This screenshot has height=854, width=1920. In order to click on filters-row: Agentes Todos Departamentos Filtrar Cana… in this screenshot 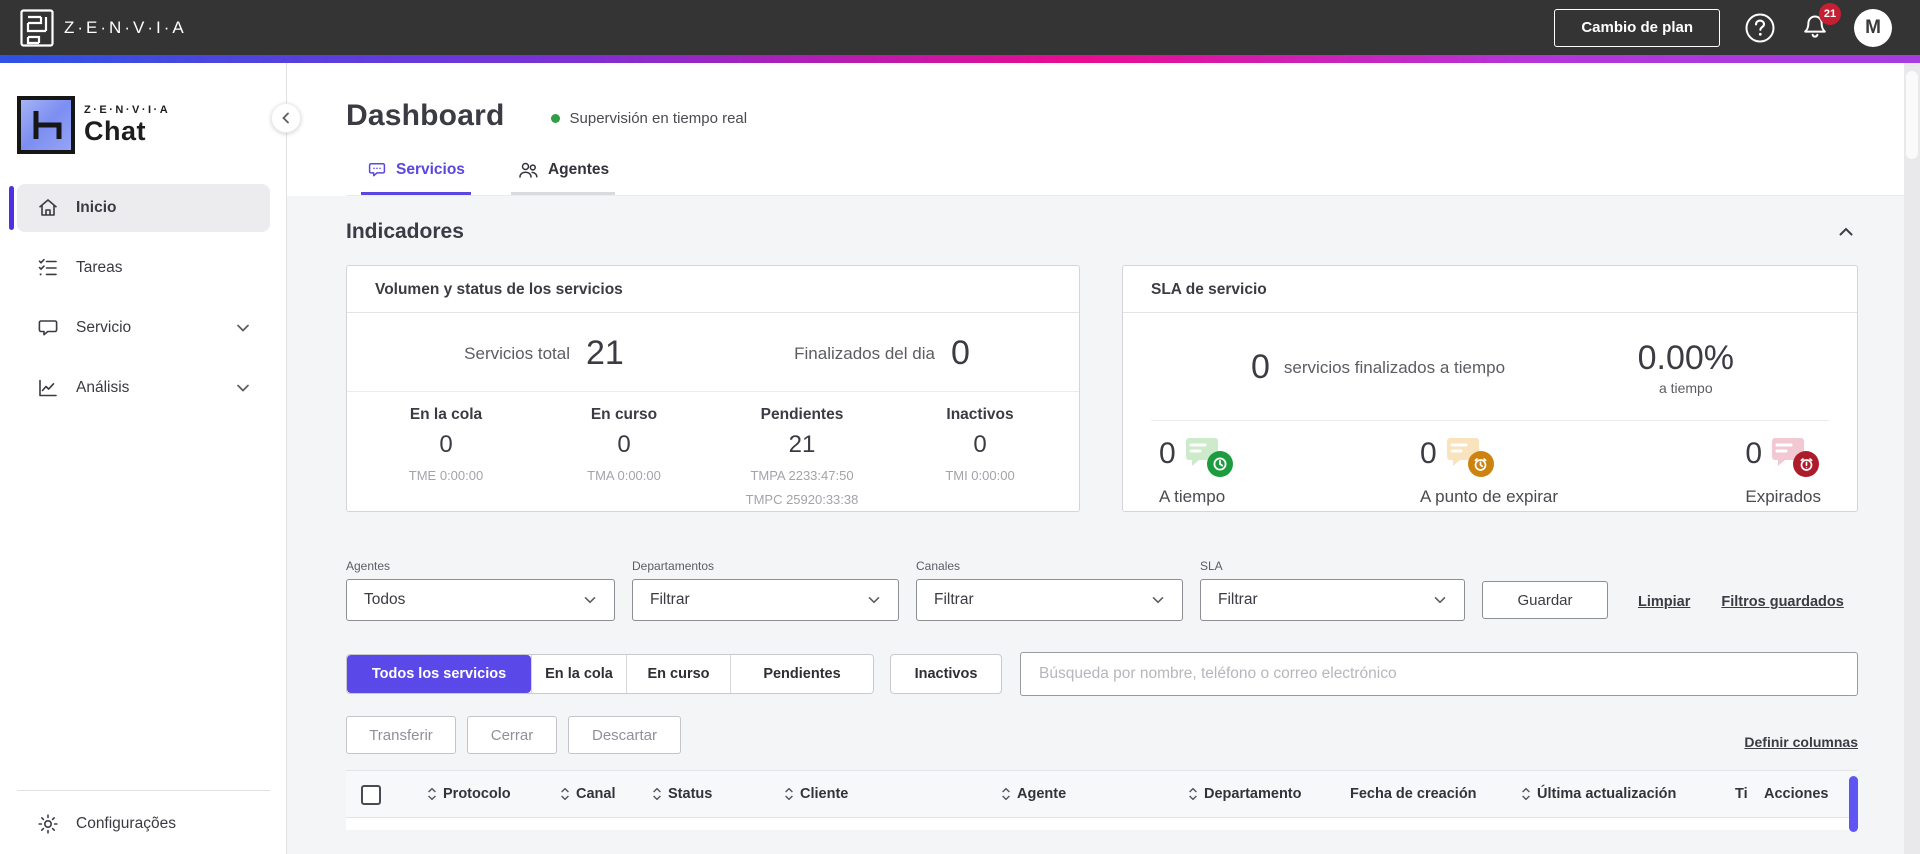, I will do `click(1102, 590)`.